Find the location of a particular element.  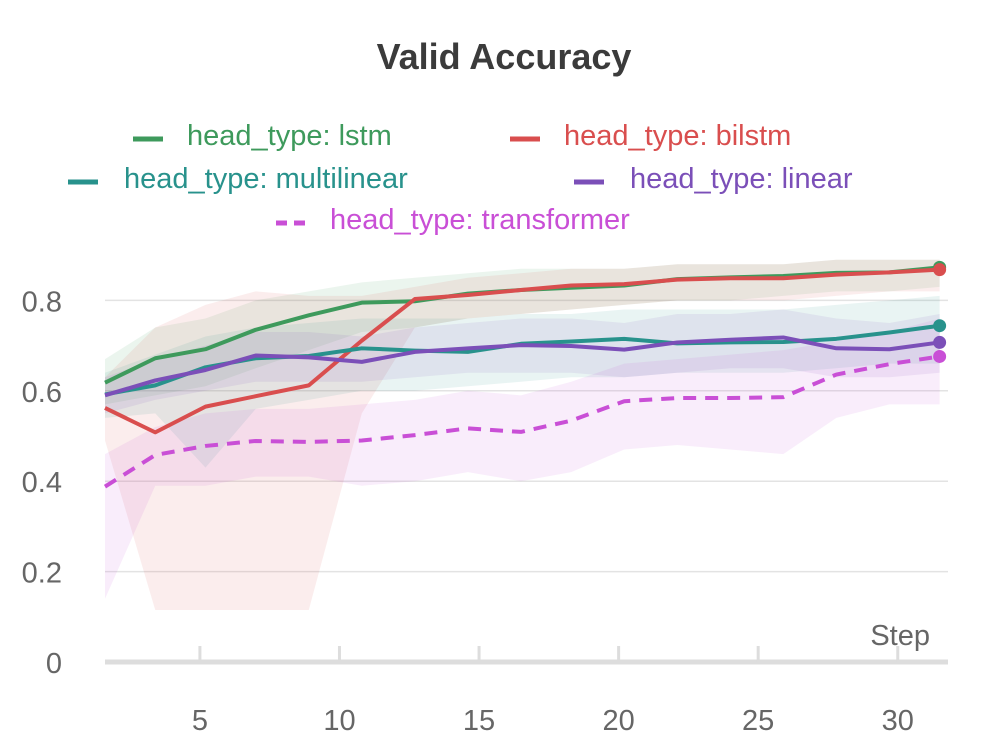

x-tick-label: 25 is located at coordinates (758, 721).